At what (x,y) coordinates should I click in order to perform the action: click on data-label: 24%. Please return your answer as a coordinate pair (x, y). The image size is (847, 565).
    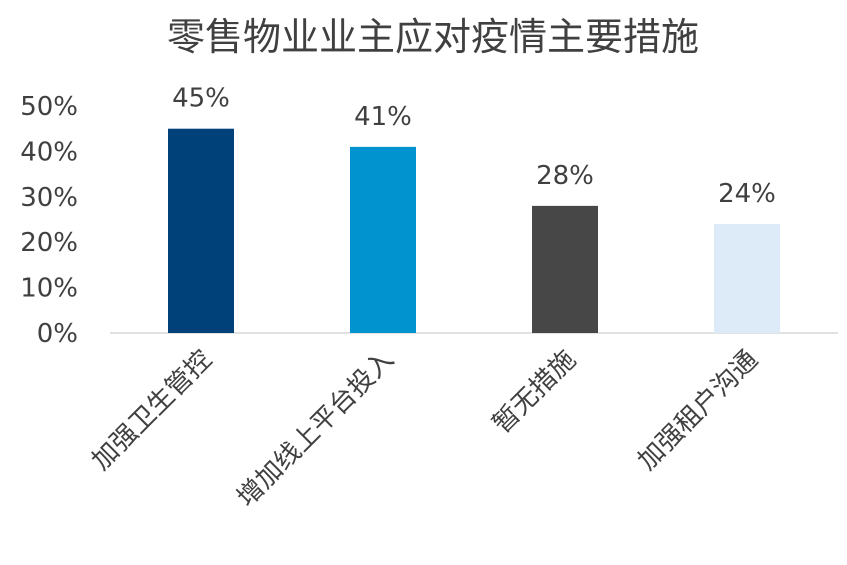
    Looking at the image, I should click on (747, 194).